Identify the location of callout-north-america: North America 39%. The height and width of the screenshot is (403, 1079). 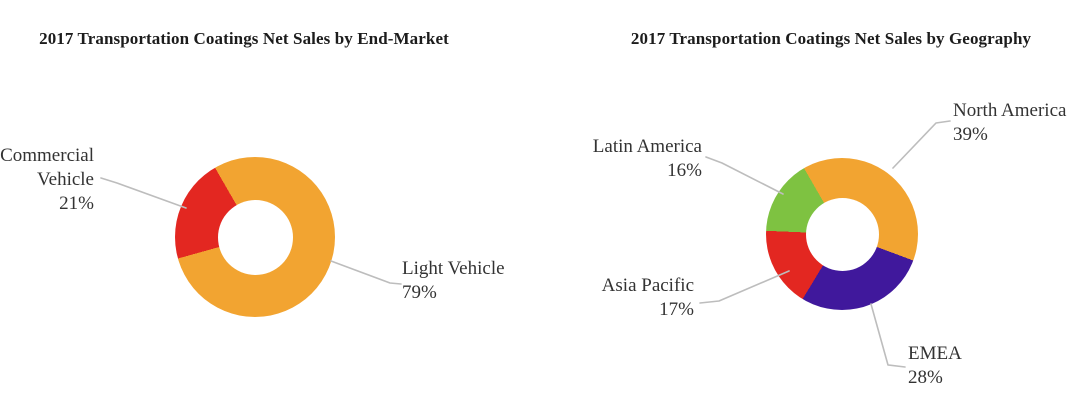
(1016, 123).